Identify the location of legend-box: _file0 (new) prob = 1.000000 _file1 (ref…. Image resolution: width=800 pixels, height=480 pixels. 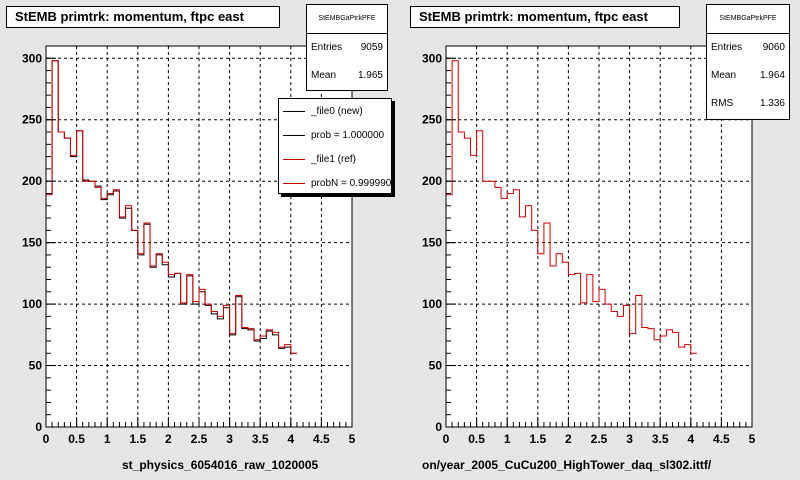
(335, 146).